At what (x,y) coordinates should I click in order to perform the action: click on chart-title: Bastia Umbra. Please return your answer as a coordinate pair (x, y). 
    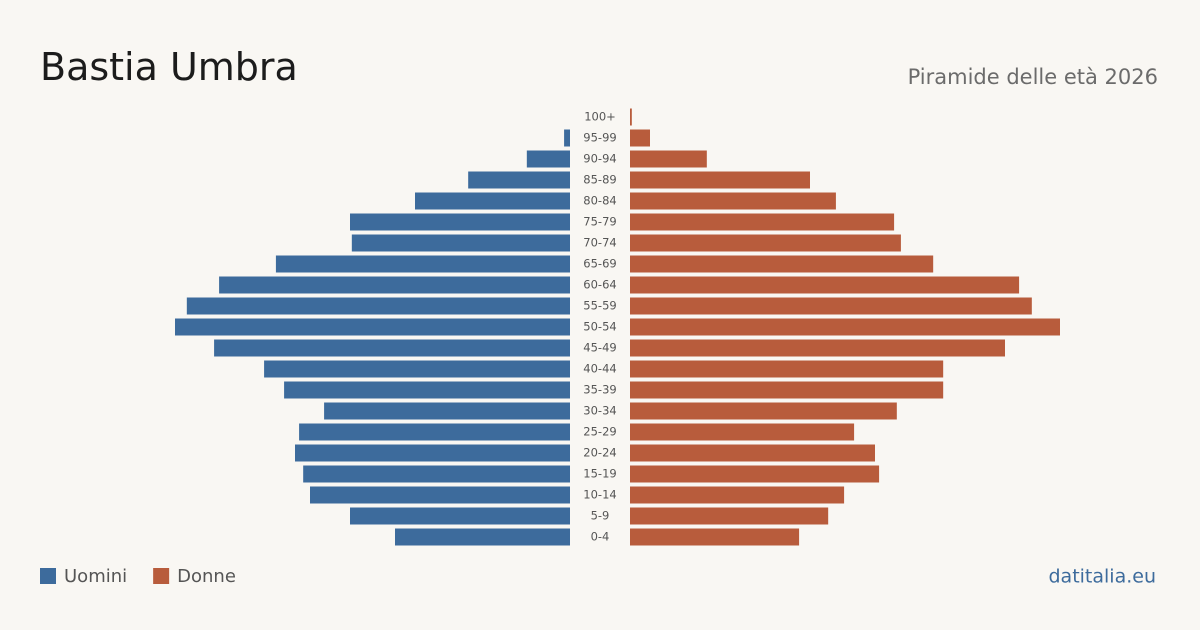
    Looking at the image, I should click on (169, 67).